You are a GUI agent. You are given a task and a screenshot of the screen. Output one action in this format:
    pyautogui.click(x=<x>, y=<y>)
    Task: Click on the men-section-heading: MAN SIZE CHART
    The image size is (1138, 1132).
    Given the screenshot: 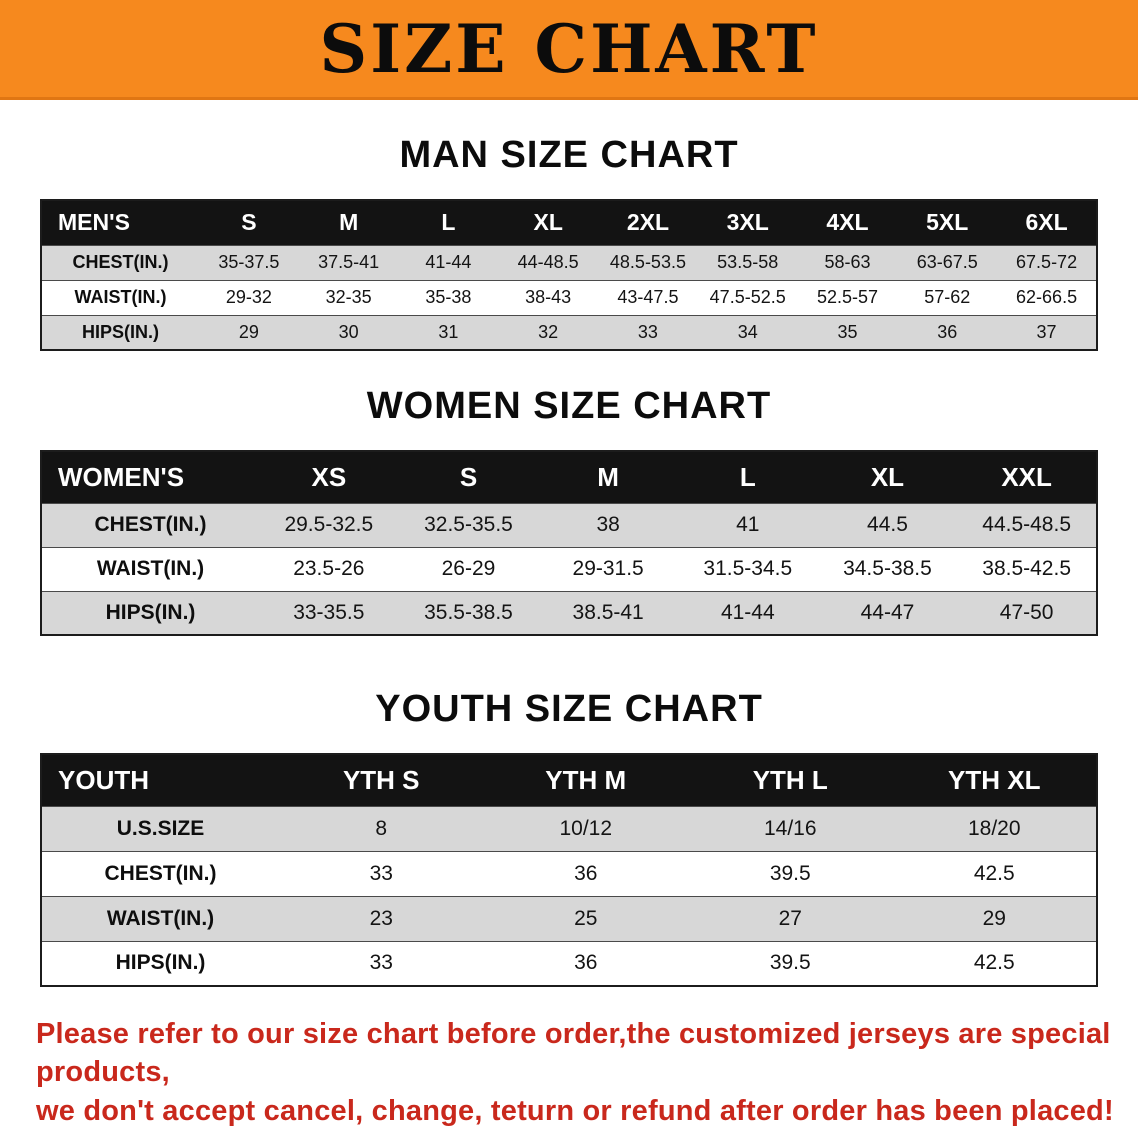 What is the action you would take?
    pyautogui.click(x=569, y=155)
    